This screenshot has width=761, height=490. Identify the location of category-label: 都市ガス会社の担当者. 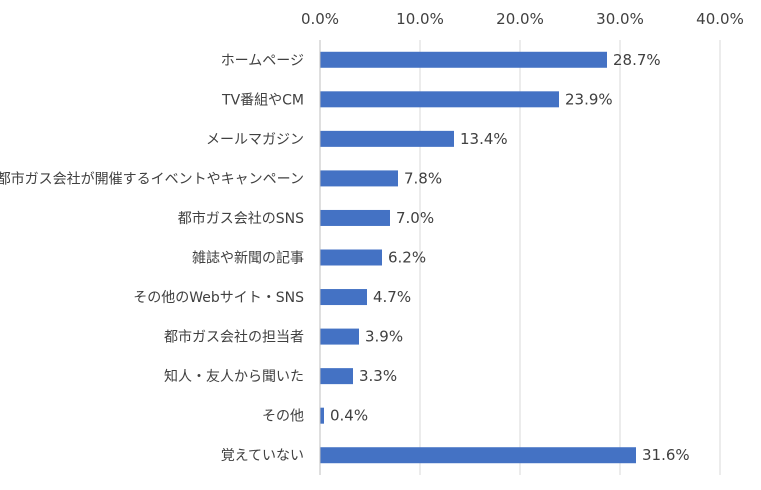
(234, 337).